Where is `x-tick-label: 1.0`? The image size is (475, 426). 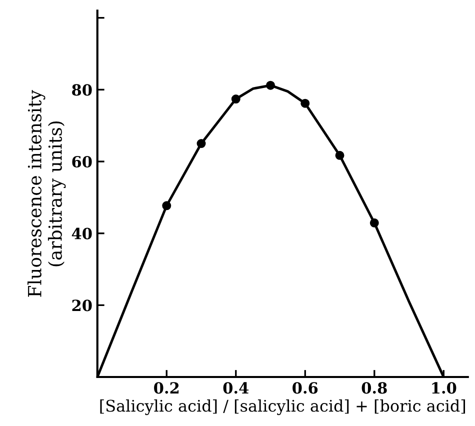 x-tick-label: 1.0 is located at coordinates (444, 388).